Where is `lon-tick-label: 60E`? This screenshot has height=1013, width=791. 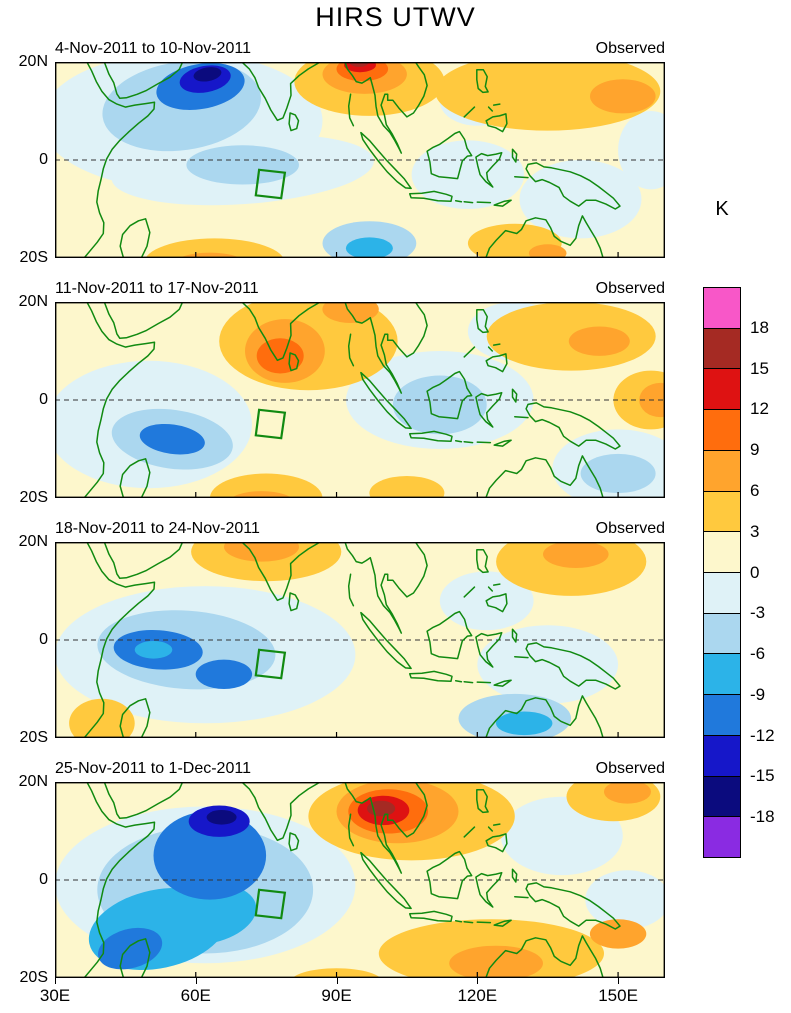 lon-tick-label: 60E is located at coordinates (195, 995).